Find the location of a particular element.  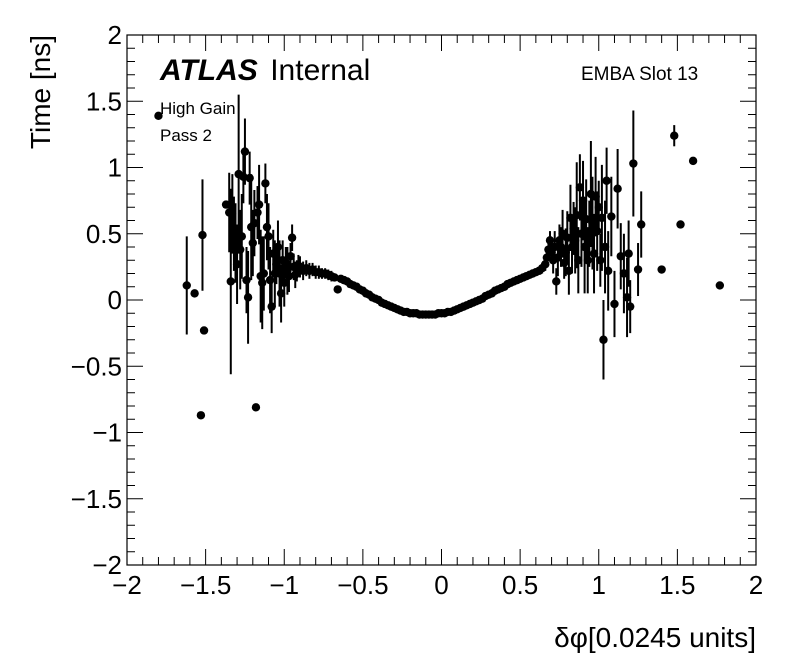

x-tick-label: −1 is located at coordinates (284, 585).